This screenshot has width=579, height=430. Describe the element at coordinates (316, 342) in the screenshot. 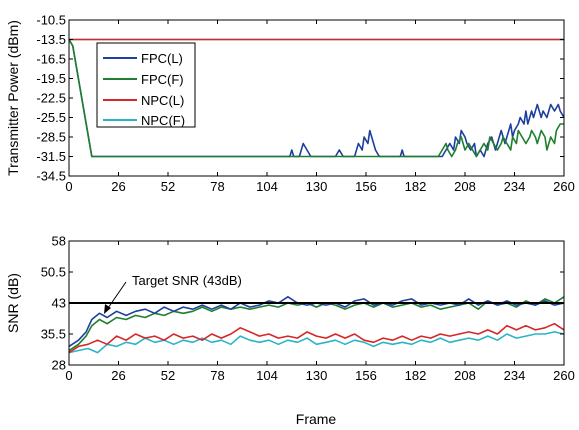

I see `series-line-npc-f` at that location.